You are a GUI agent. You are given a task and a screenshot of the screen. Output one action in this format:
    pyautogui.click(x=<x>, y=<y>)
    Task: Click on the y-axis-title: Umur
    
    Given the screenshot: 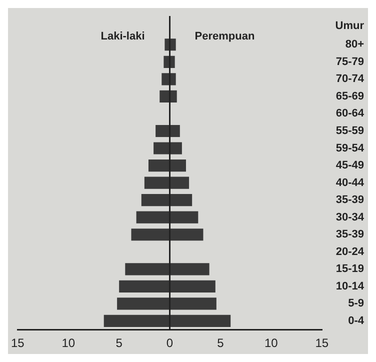 What is the action you would take?
    pyautogui.click(x=350, y=26)
    